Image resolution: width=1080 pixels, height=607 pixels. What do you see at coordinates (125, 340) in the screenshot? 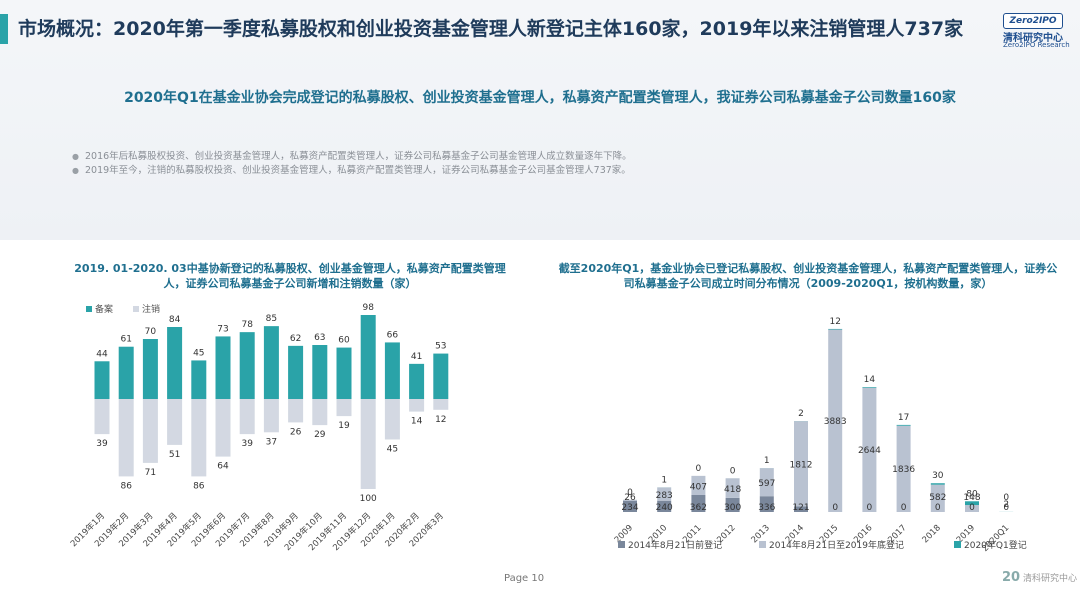
I see `data-label-filed: 61` at bounding box center [125, 340].